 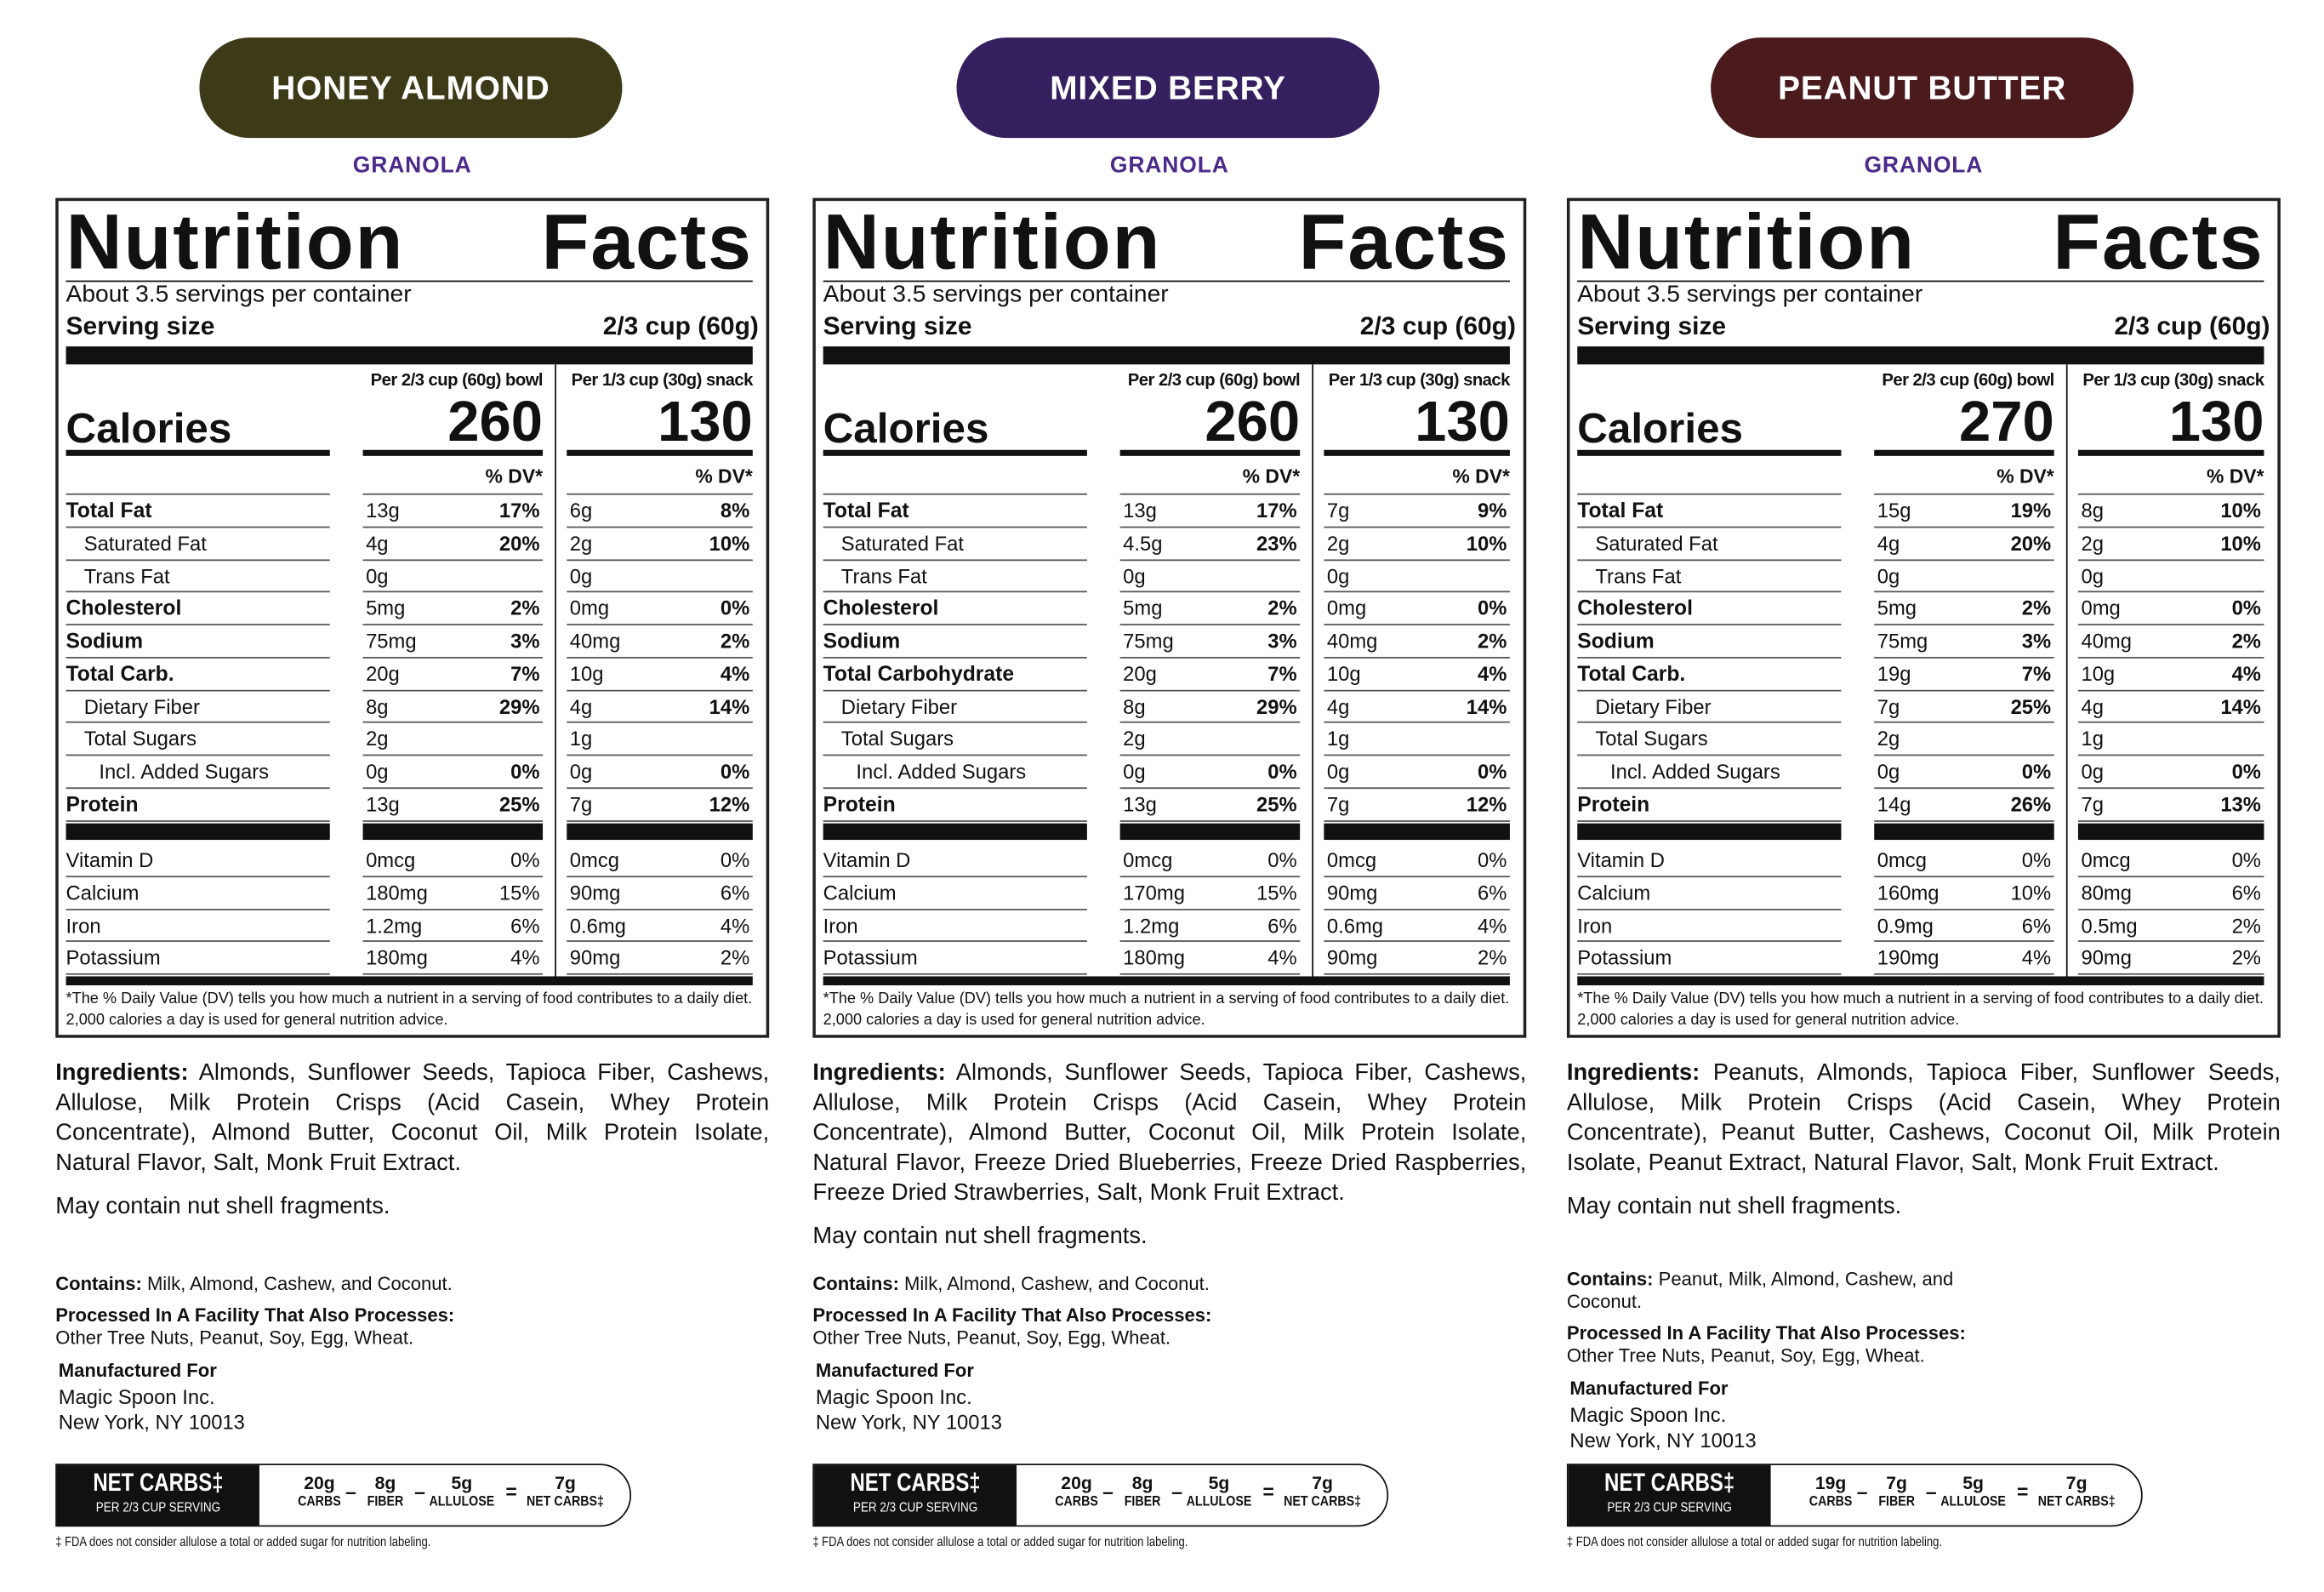 I want to click on nutrient-values: 180mg 15%, so click(x=453, y=893).